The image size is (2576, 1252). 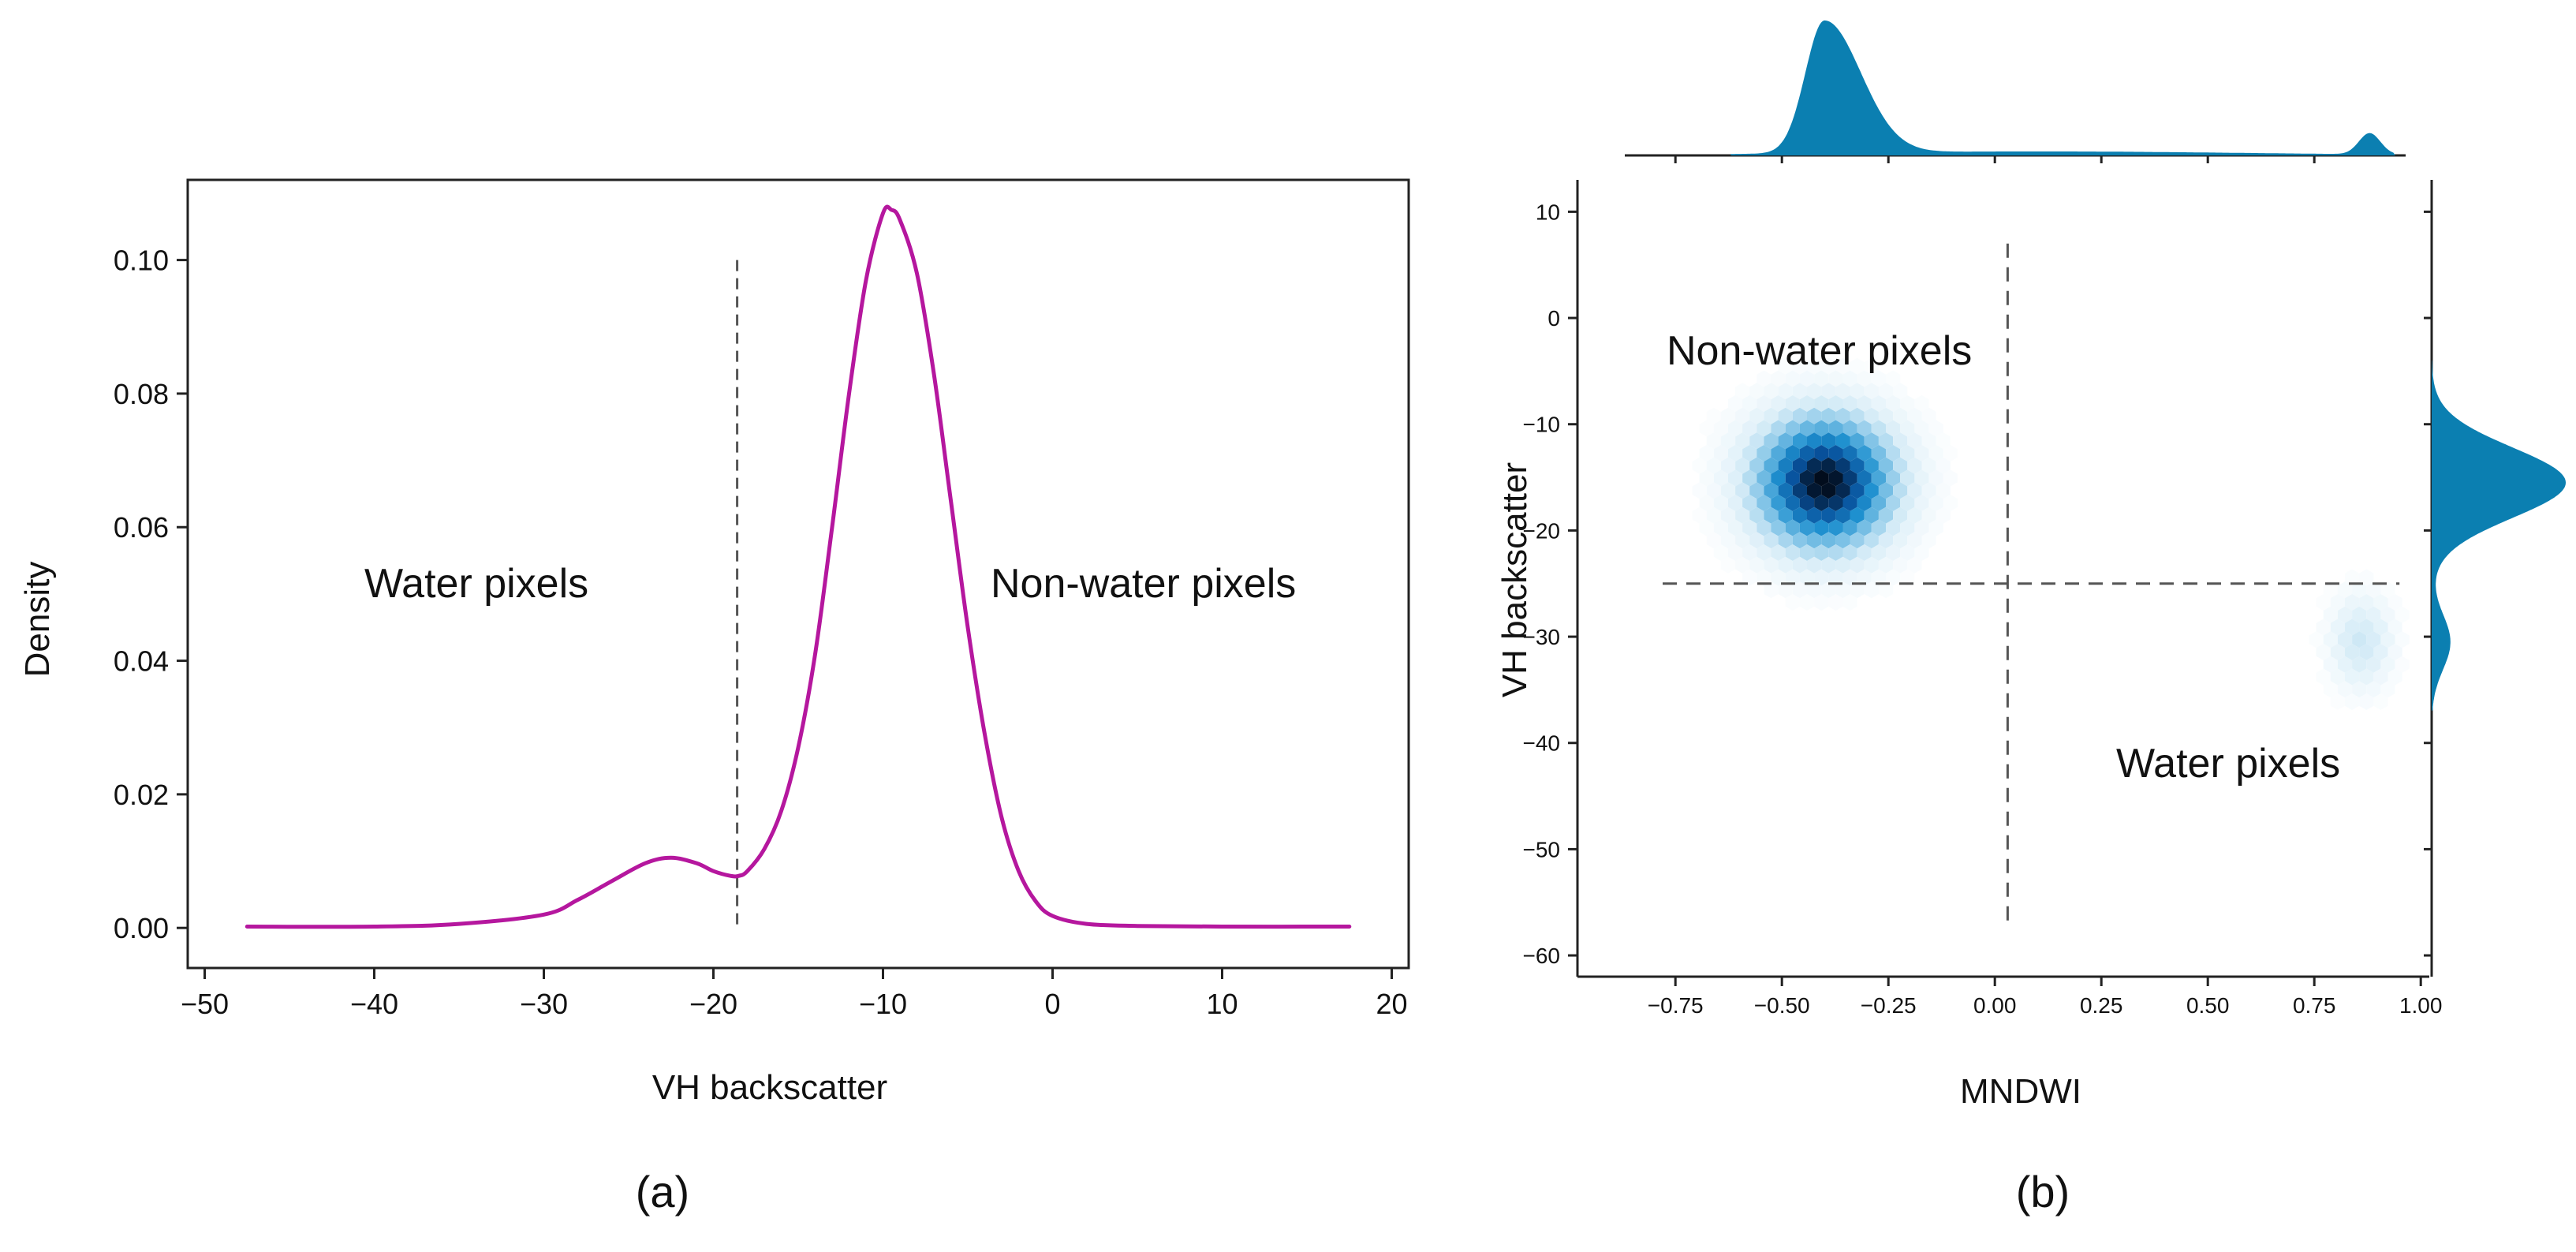 I want to click on plot-b-ytick-label: 0, so click(x=1553, y=318).